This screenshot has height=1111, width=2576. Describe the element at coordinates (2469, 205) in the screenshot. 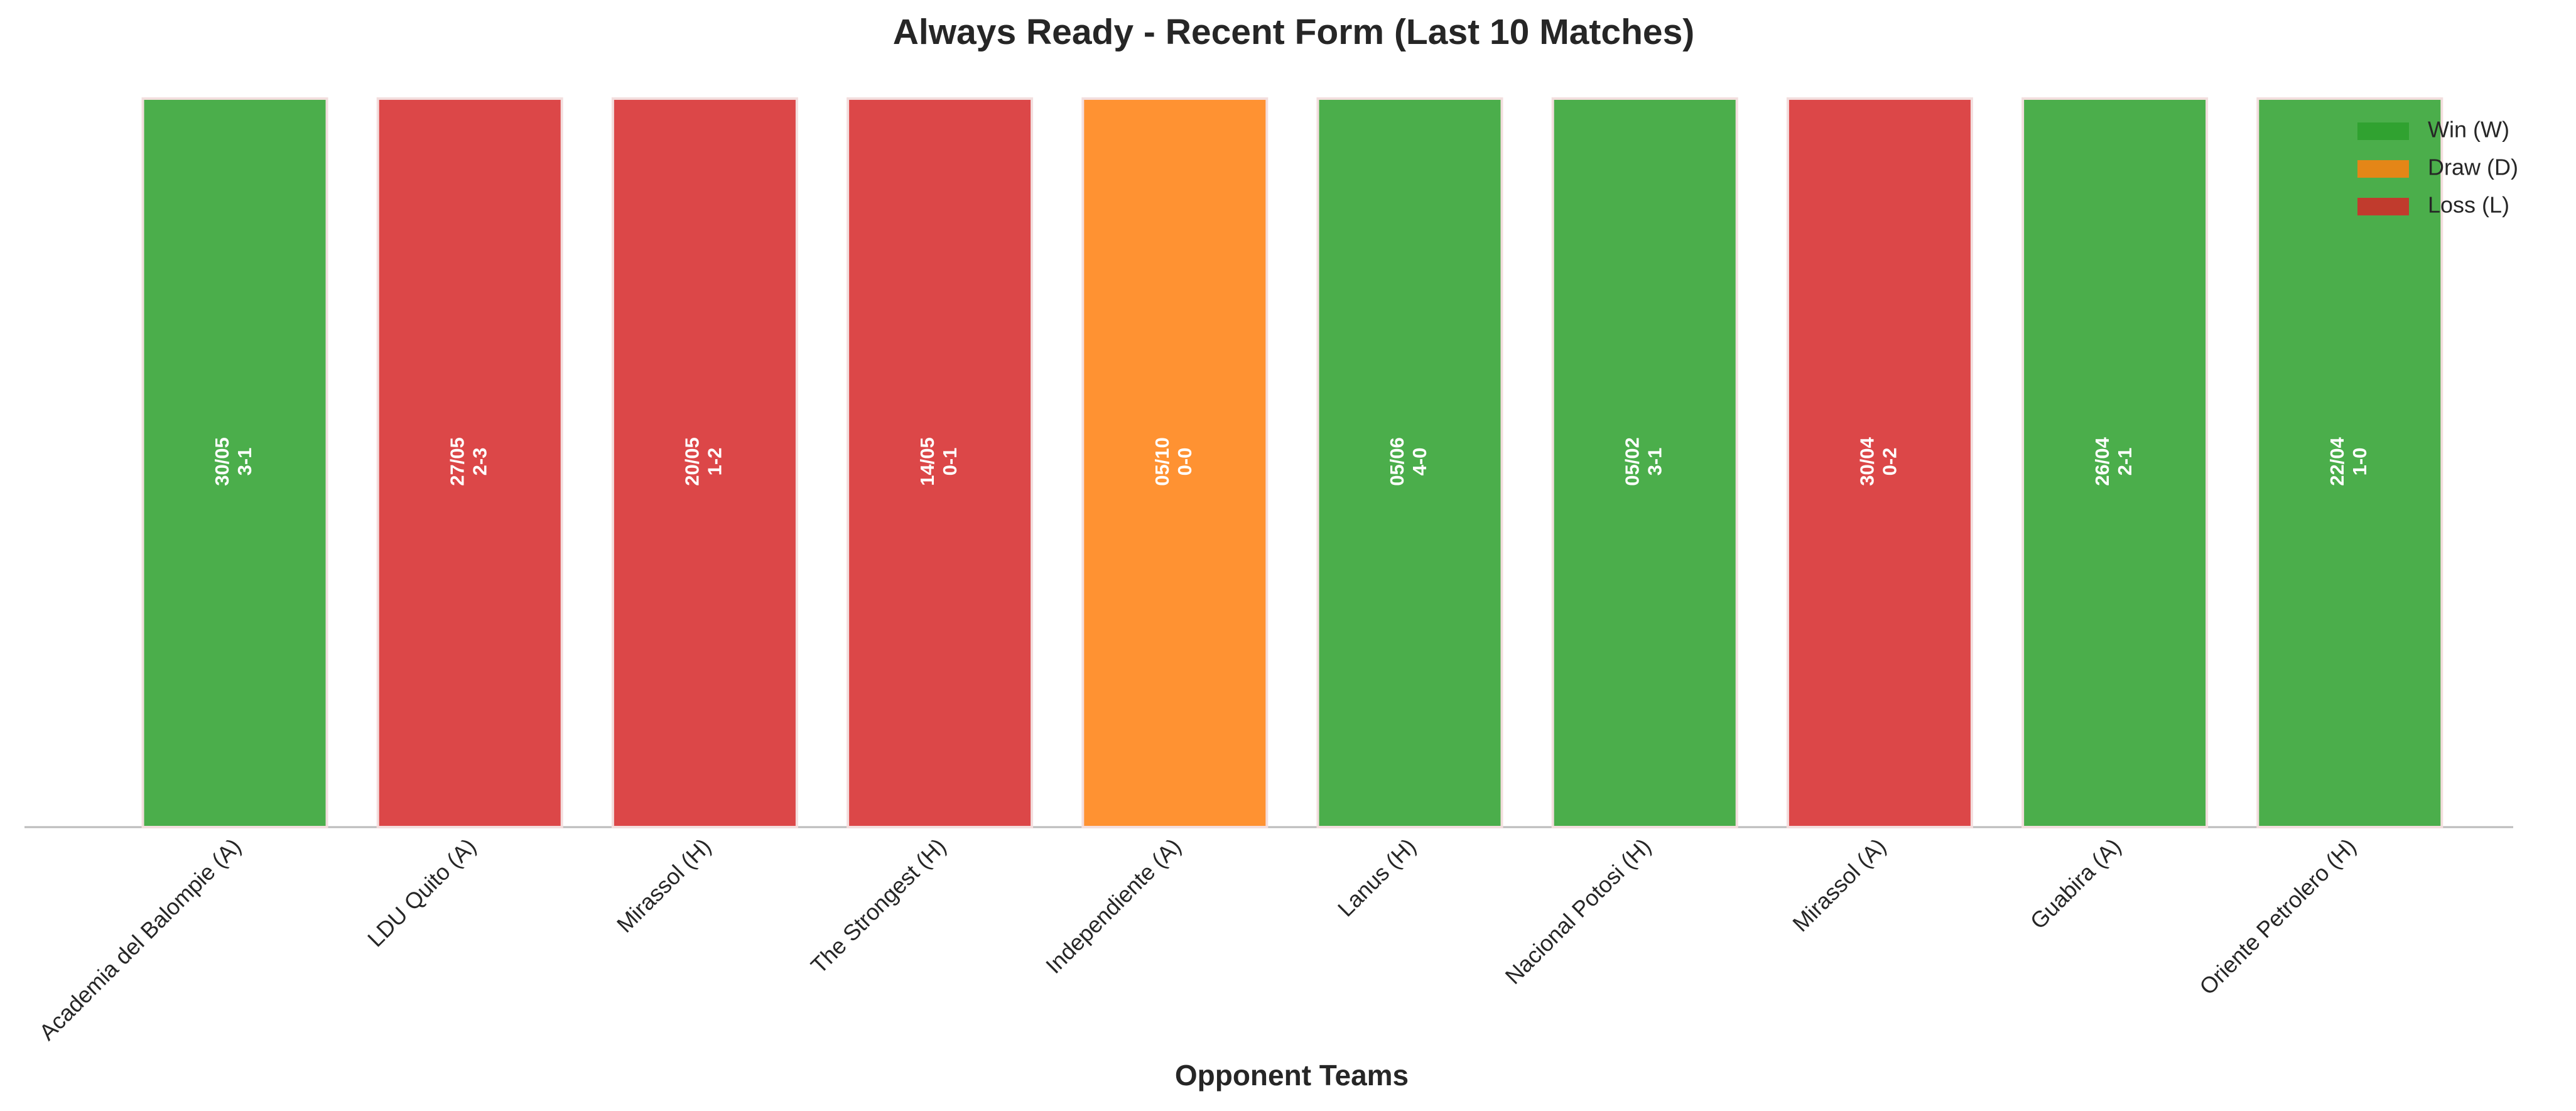

I see `legend-label: Loss (L)` at that location.